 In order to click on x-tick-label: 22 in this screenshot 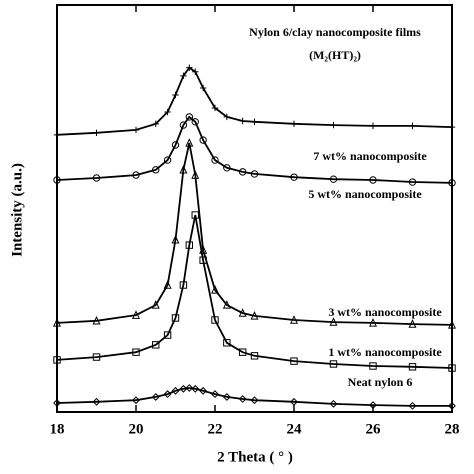, I will do `click(215, 429)`.